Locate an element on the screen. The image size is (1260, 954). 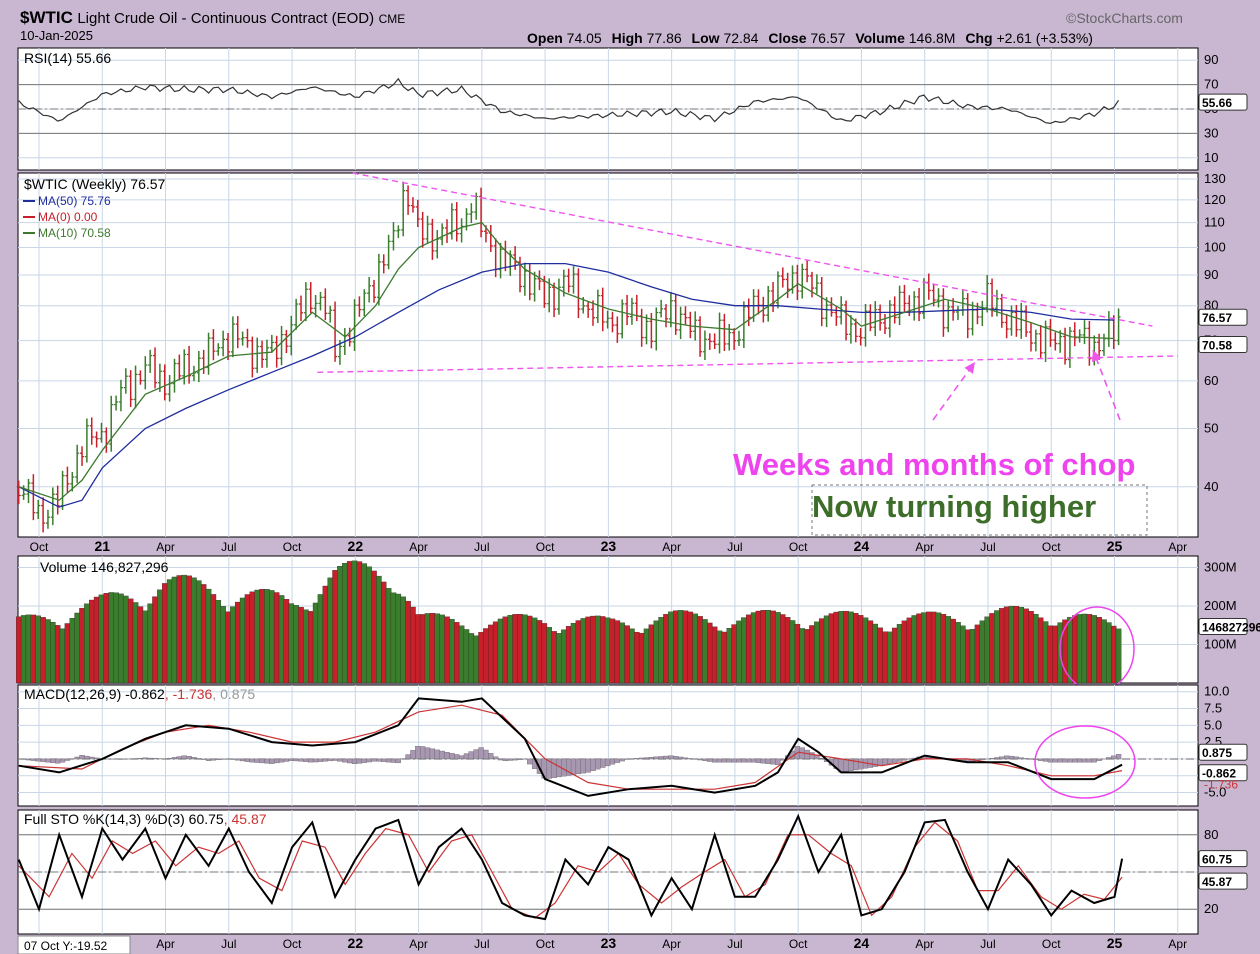
sto-d-last-value-box is located at coordinates (1223, 881).